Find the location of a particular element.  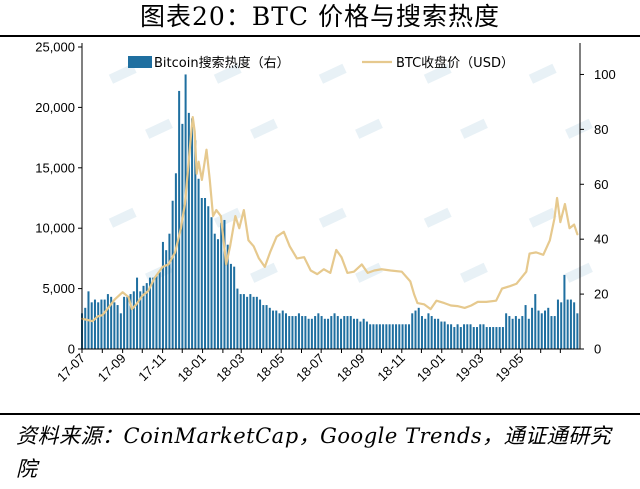

x-tick-label: 17-11 is located at coordinates (151, 367).